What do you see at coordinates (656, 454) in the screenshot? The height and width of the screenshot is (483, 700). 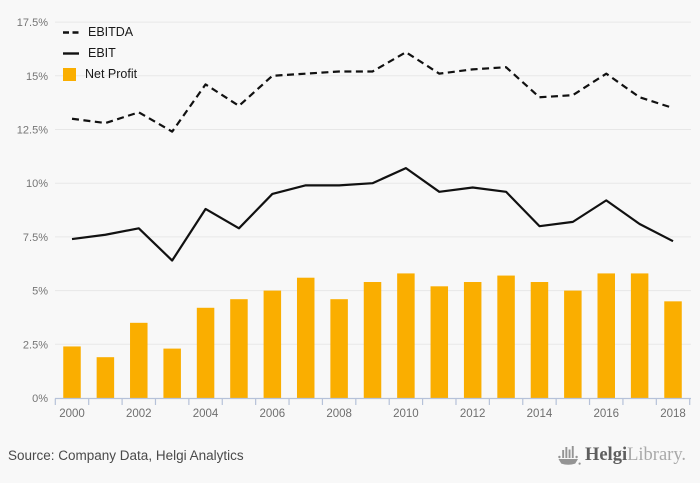 I see `brand-library: Library.` at bounding box center [656, 454].